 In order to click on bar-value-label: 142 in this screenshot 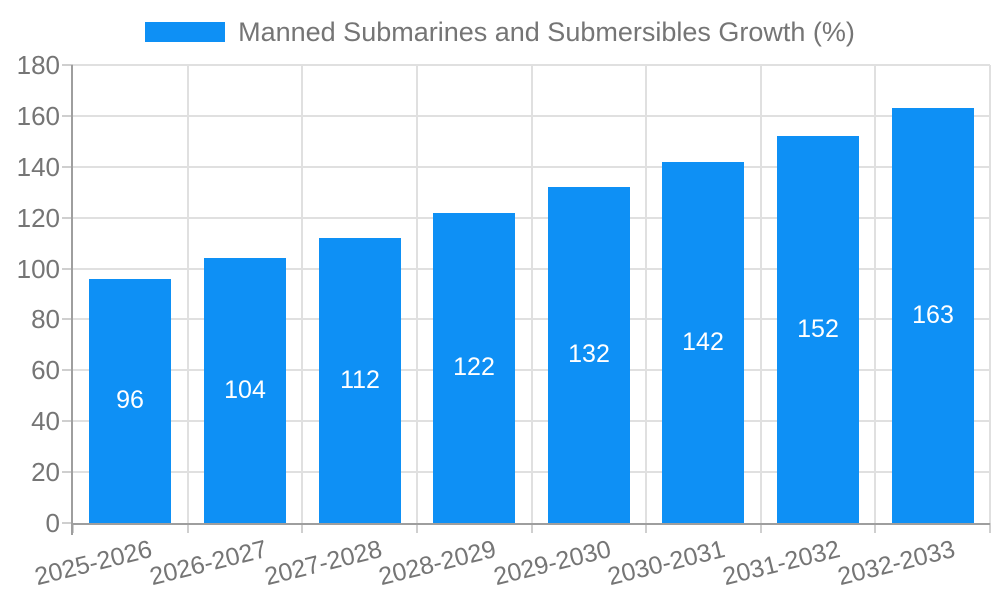, I will do `click(703, 342)`.